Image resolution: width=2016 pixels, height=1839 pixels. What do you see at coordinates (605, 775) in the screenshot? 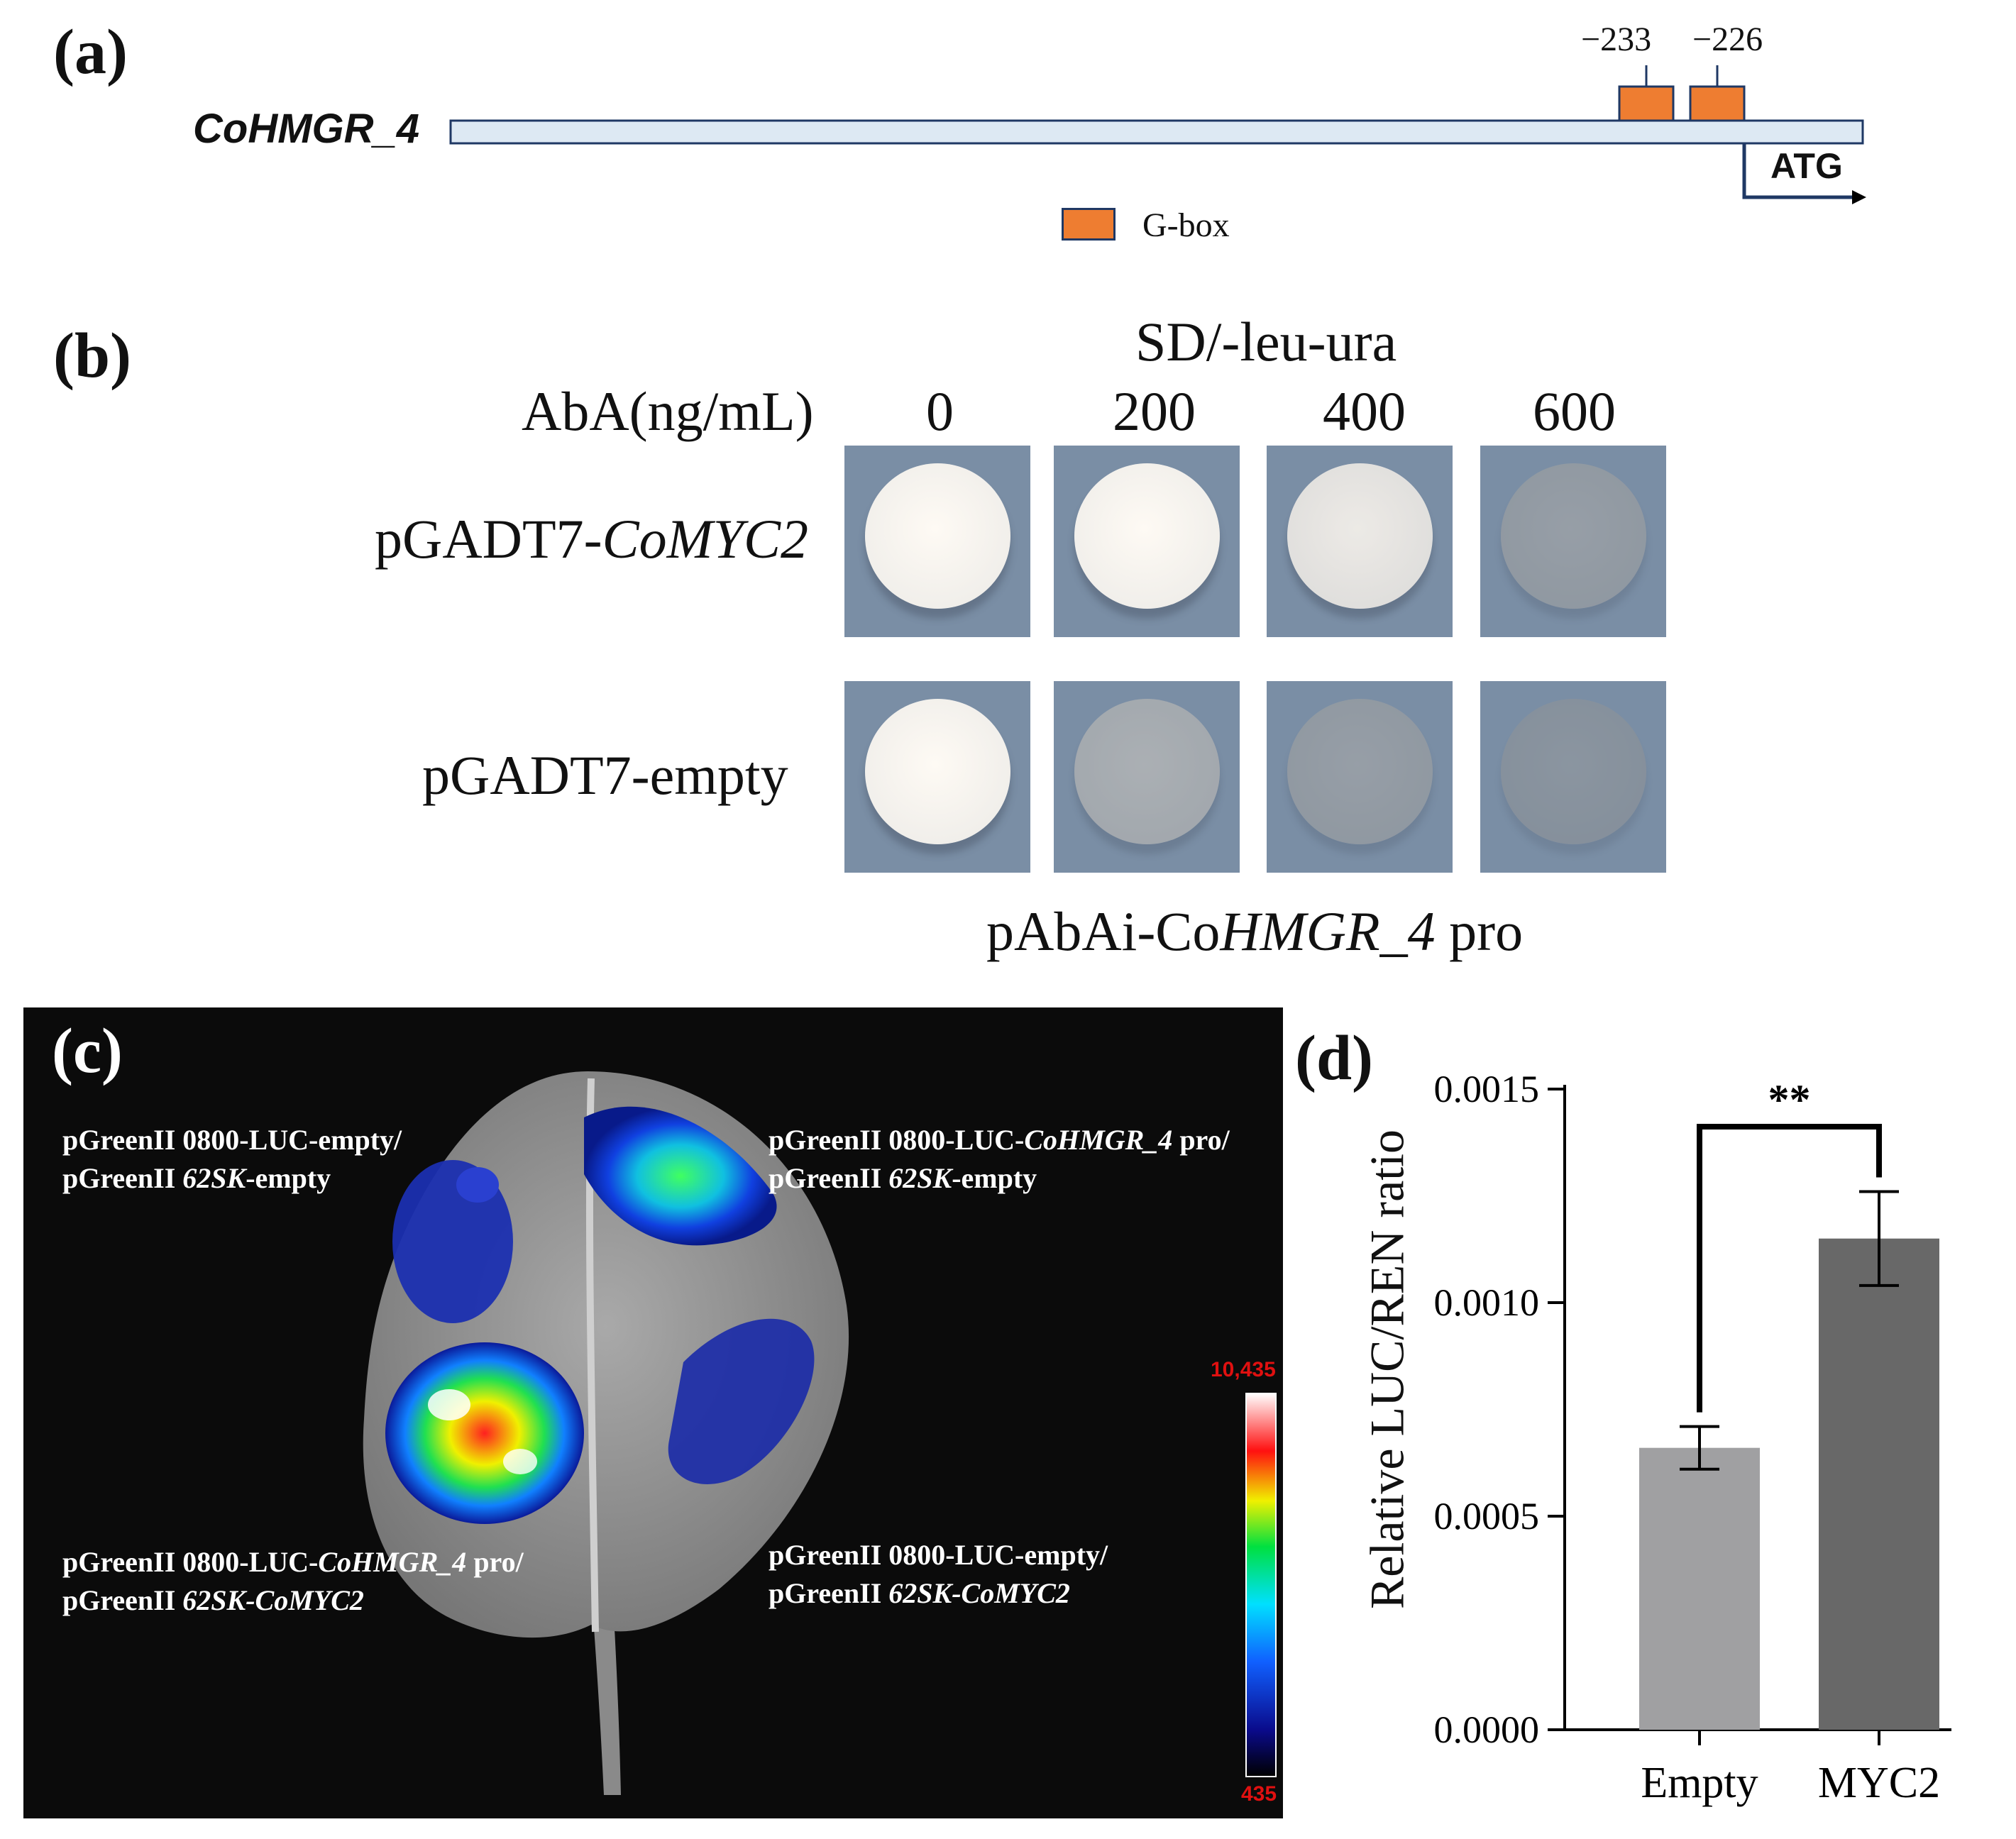
I see `row-label-empty: pGADT7-empty` at bounding box center [605, 775].